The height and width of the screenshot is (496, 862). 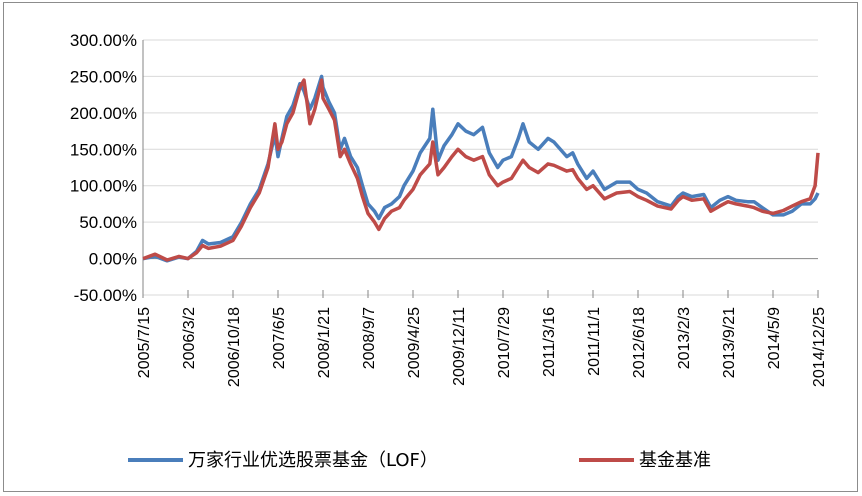 What do you see at coordinates (279, 338) in the screenshot?
I see `x-tick-label: 2007/6/5` at bounding box center [279, 338].